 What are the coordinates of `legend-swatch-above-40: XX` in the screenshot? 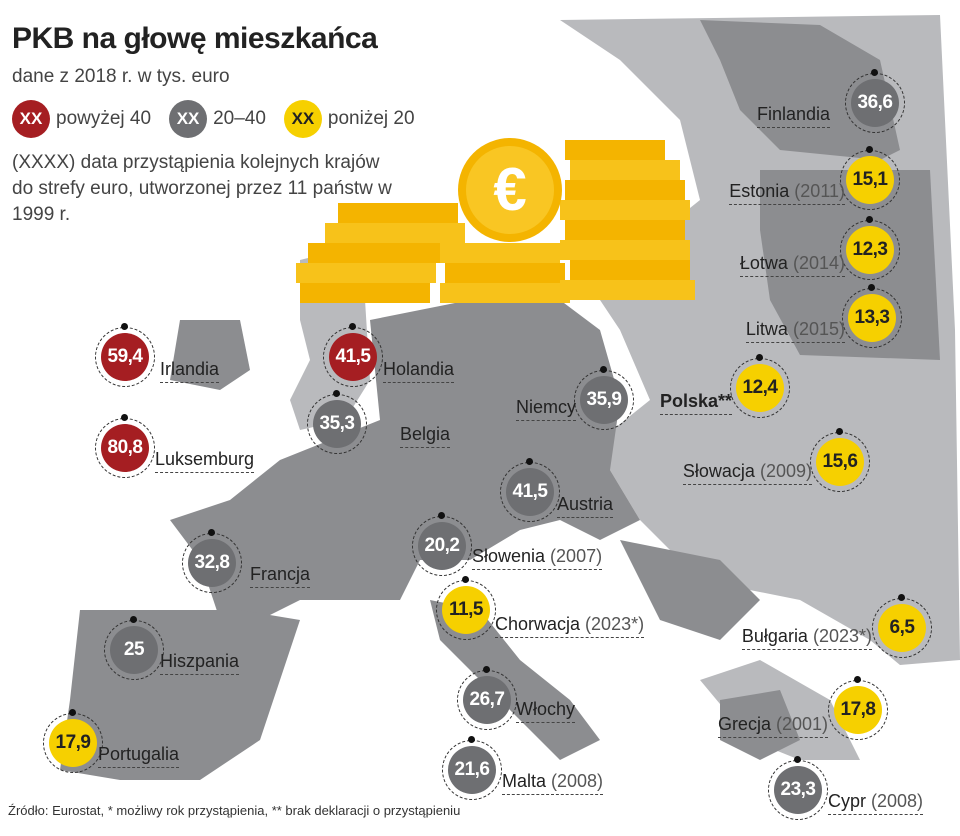 It's located at (31, 119).